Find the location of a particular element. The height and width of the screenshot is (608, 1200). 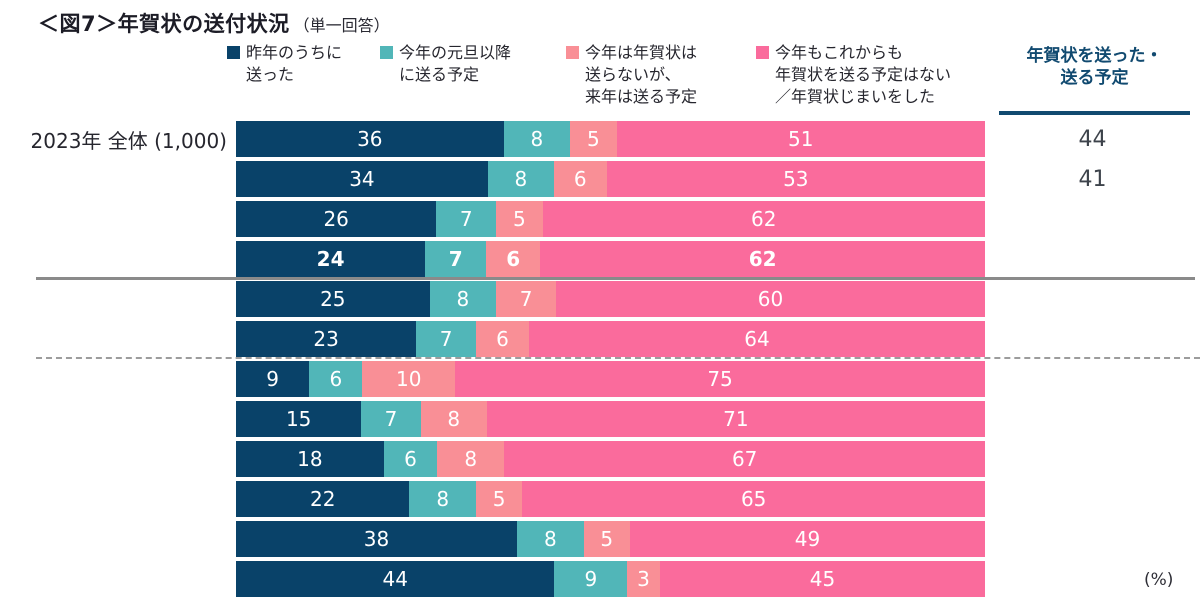

stacked-bar: 36 8 5 51 is located at coordinates (610, 139).